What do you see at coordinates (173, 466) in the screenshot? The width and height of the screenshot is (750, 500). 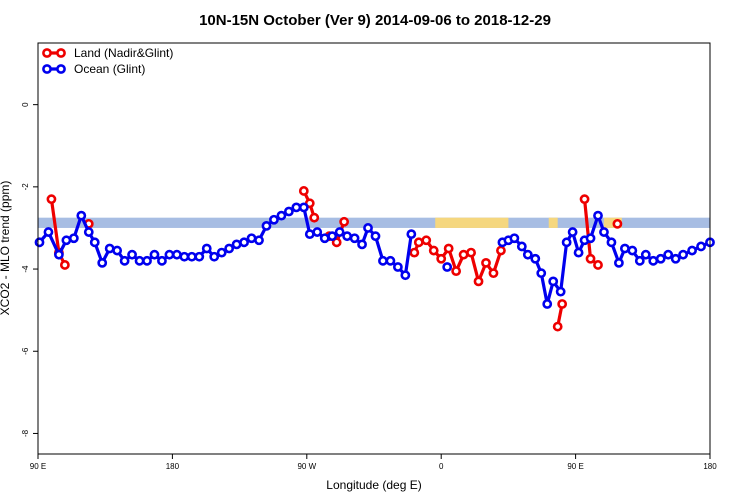 I see `x-tick-label: 180` at bounding box center [173, 466].